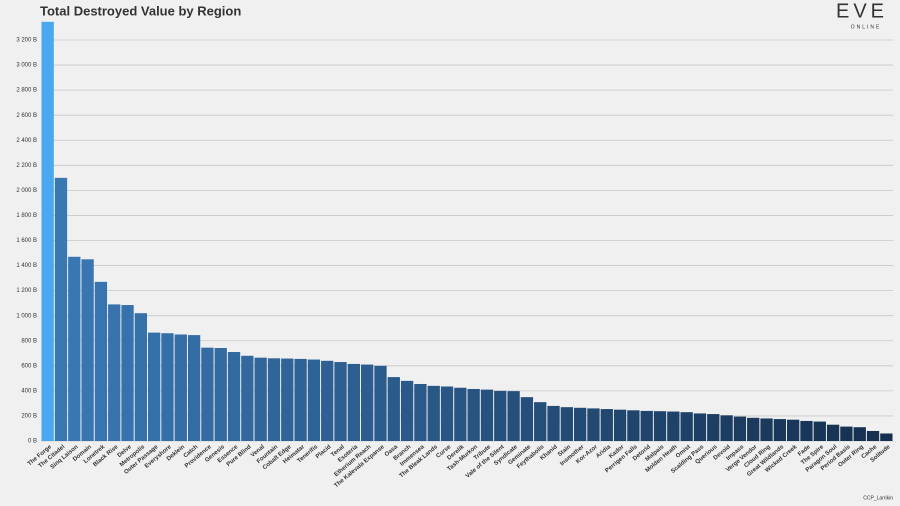 Image resolution: width=900 pixels, height=506 pixels. Describe the element at coordinates (32, 442) in the screenshot. I see `y-tick-label: 0 B` at that location.